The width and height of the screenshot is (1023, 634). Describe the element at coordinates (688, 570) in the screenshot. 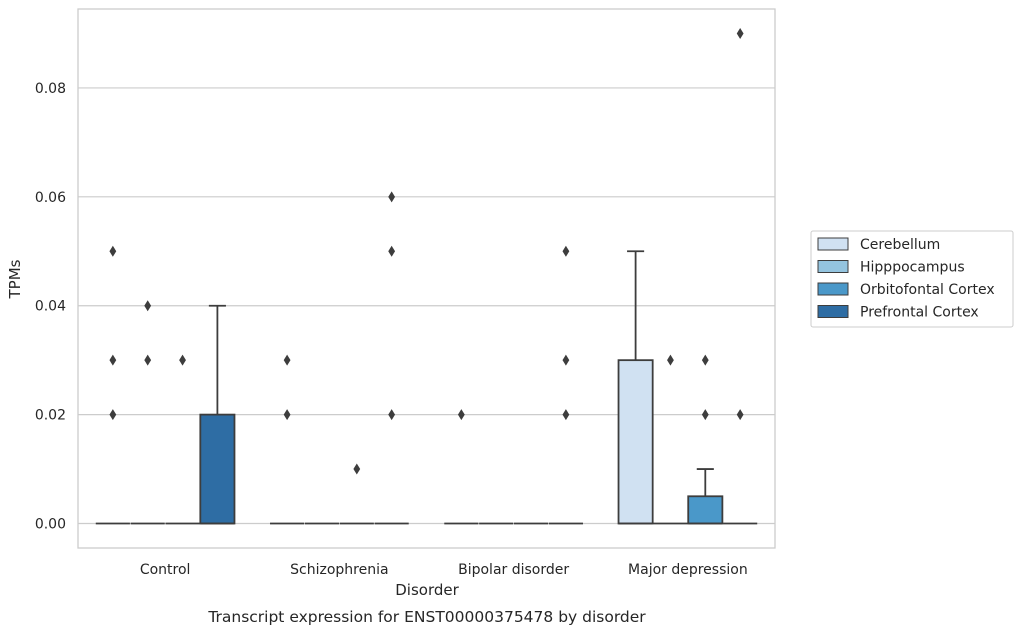

I see `x-tick-label: Major depression` at that location.